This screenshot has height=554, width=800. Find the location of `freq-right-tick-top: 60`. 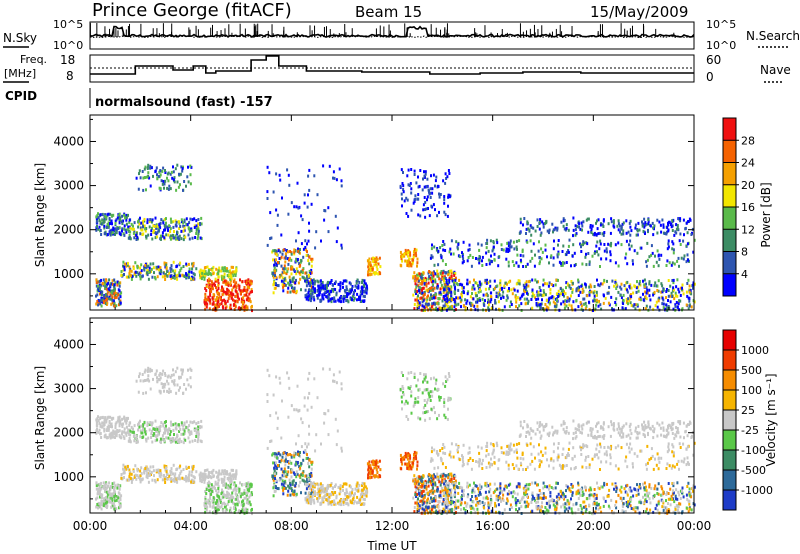

freq-right-tick-top: 60 is located at coordinates (713, 60).